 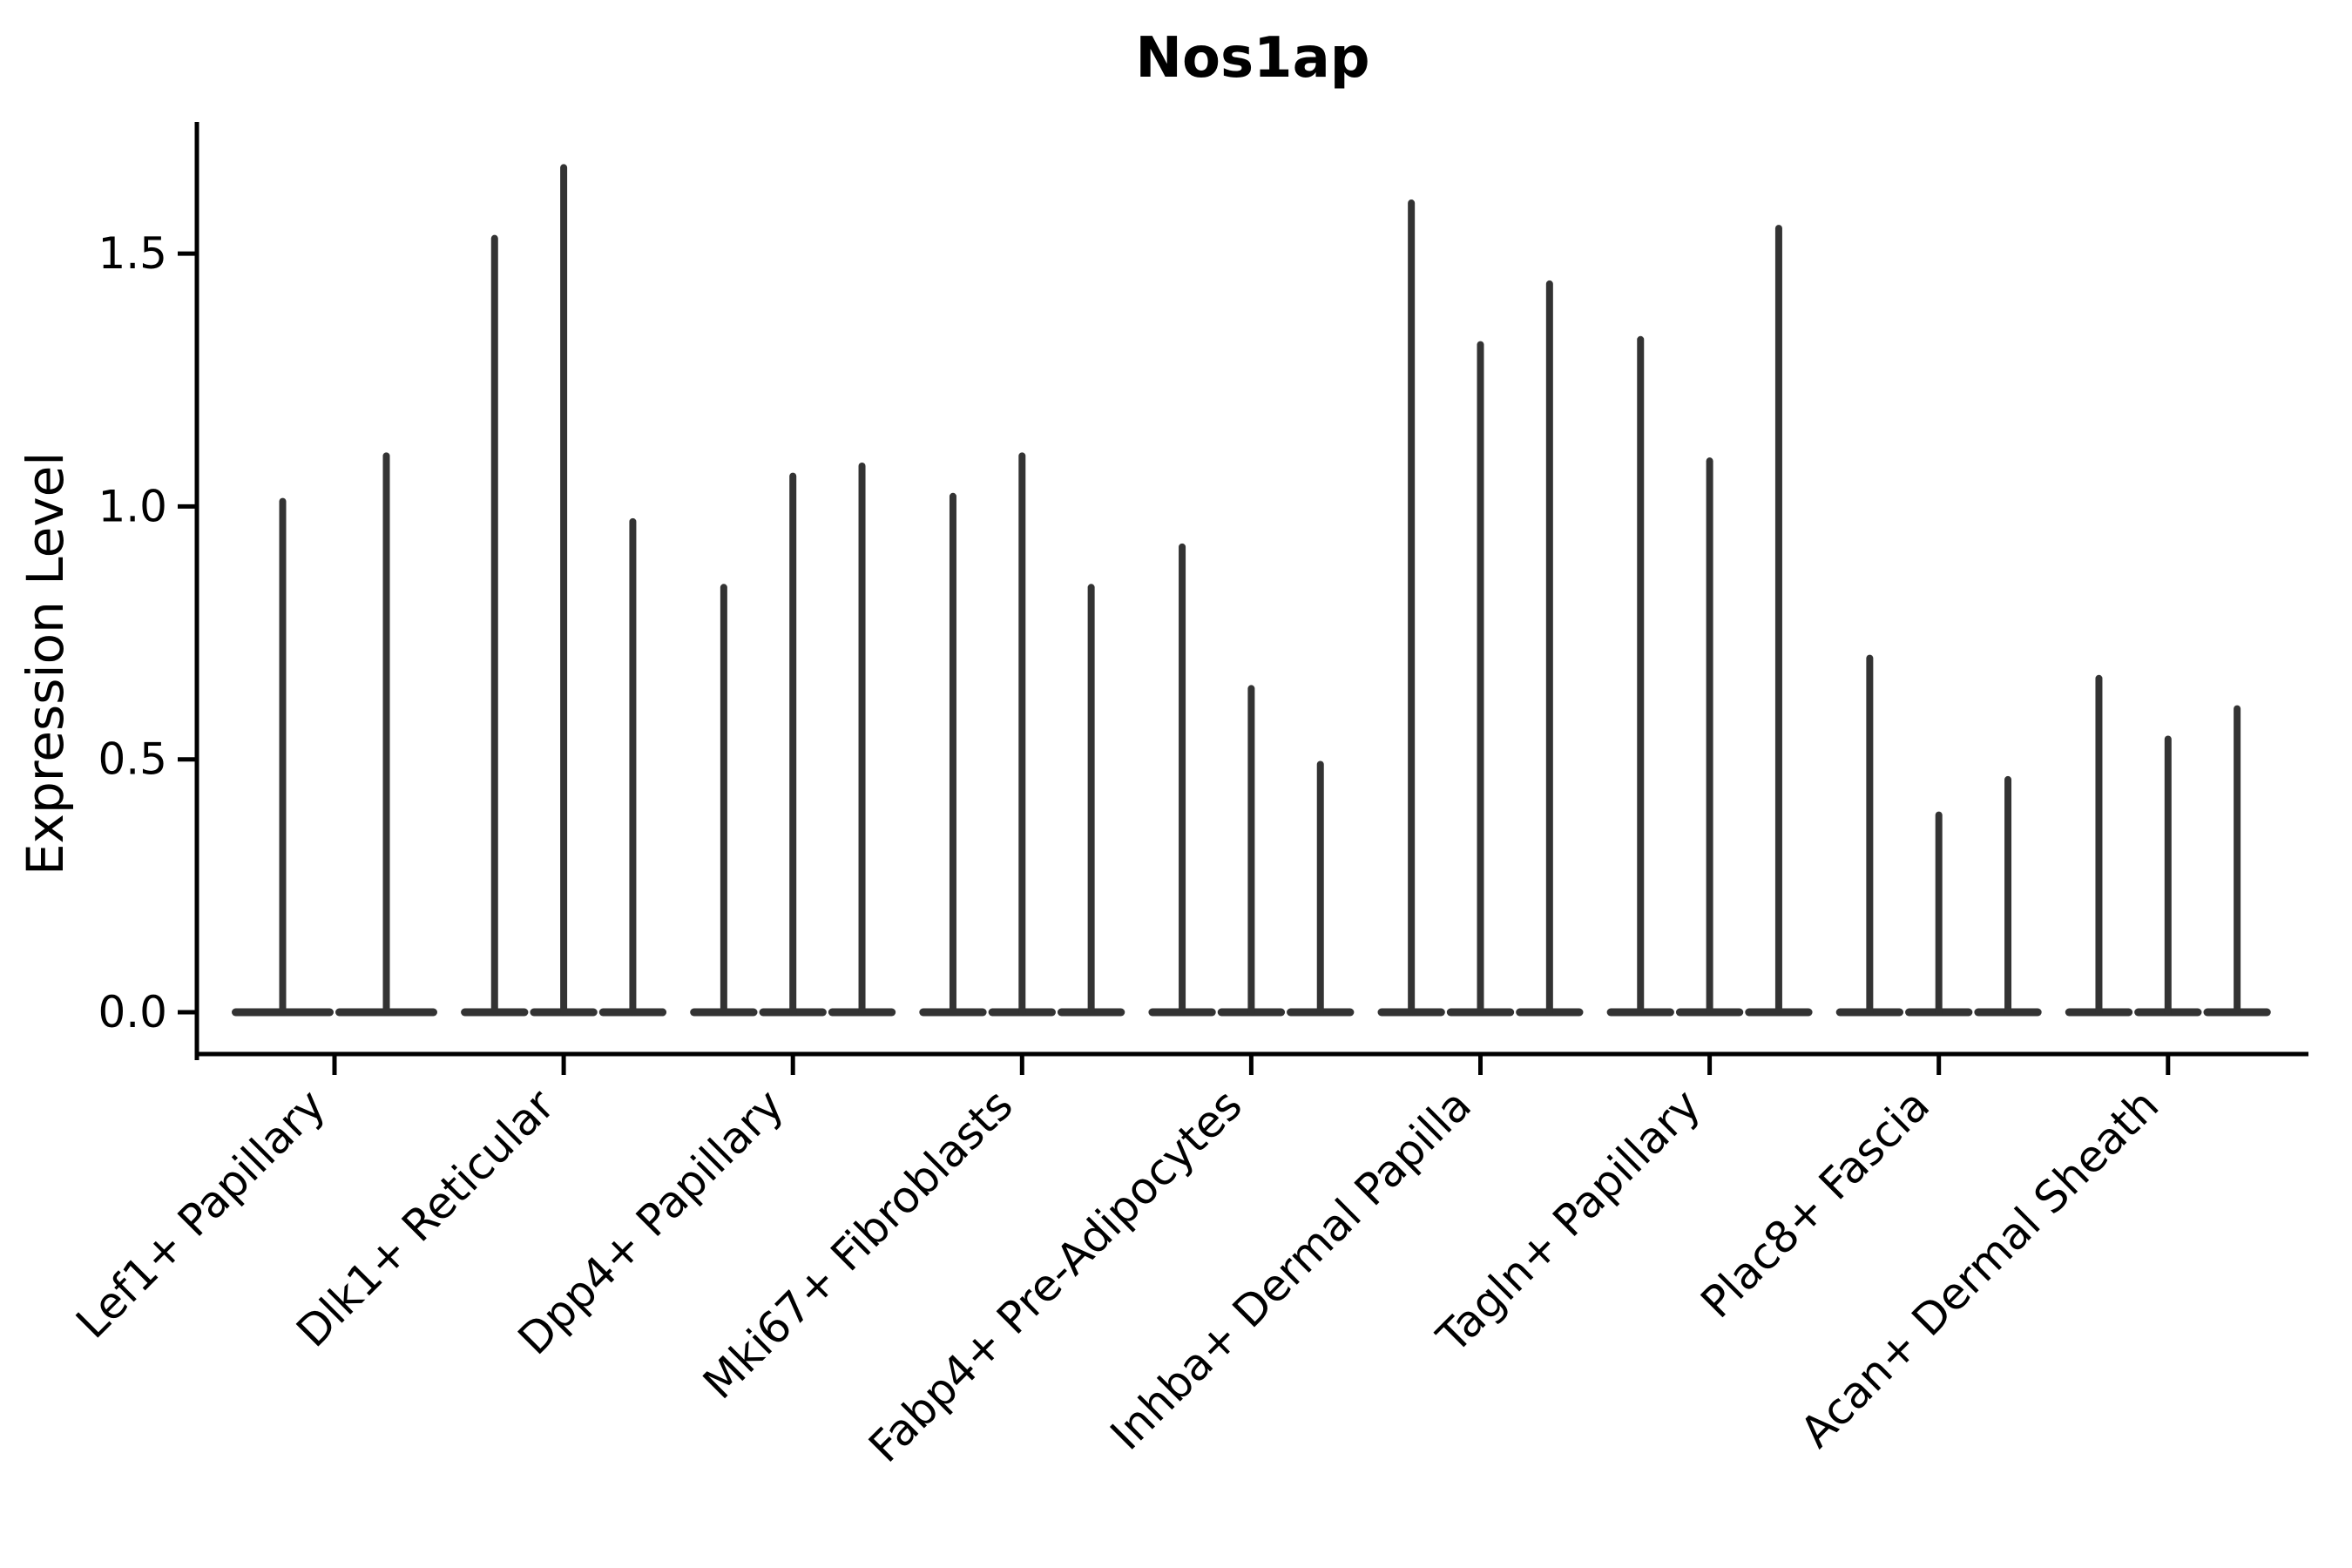 What do you see at coordinates (1252, 58) in the screenshot?
I see `chart-title: Nos1ap` at bounding box center [1252, 58].